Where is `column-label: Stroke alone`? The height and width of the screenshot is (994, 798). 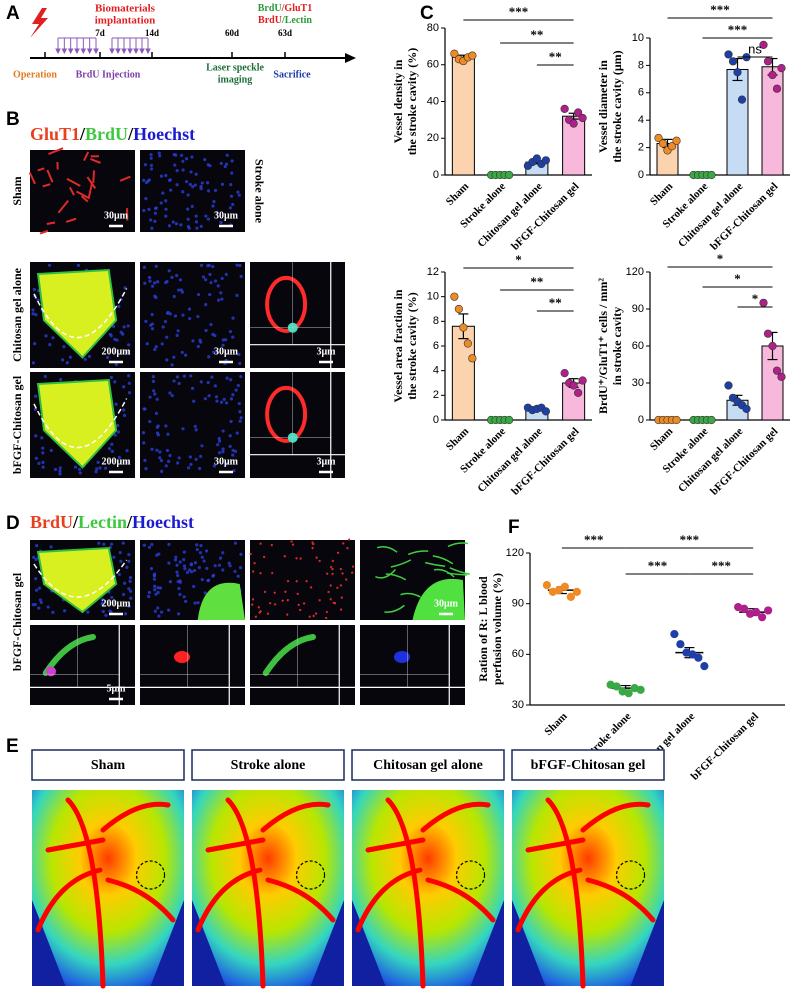
column-label: Stroke alone is located at coordinates (259, 191).